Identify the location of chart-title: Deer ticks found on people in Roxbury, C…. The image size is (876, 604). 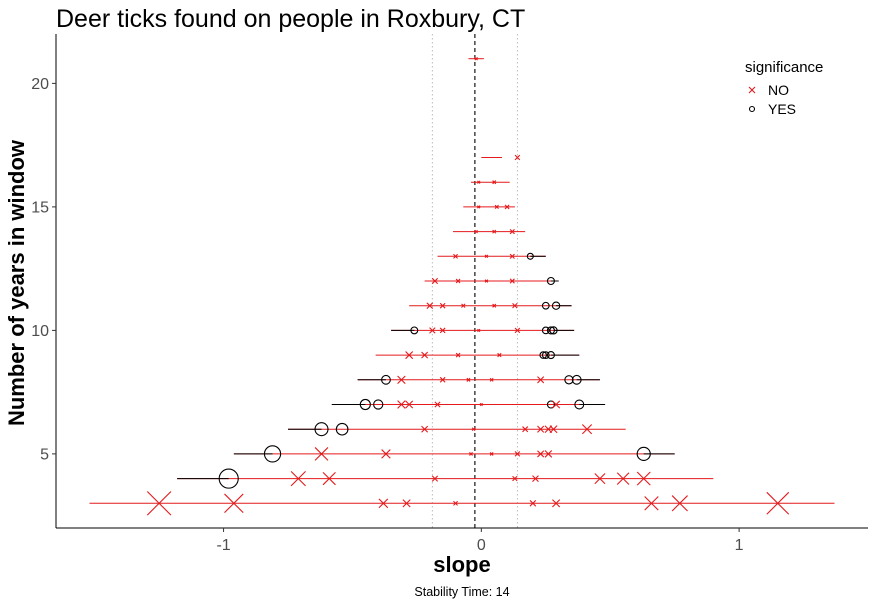
(290, 19).